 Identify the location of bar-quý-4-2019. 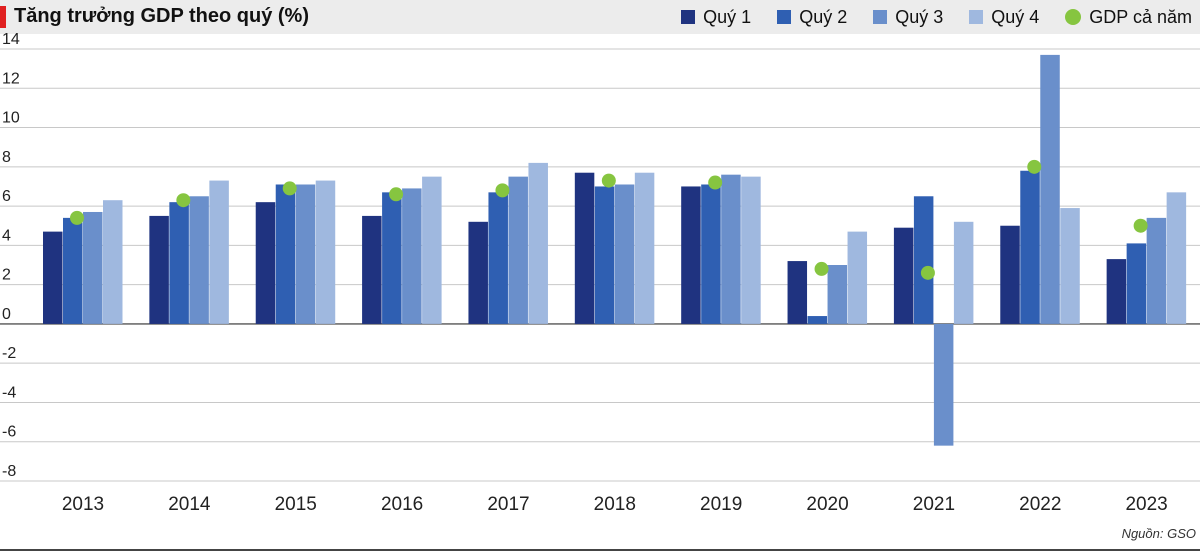
(751, 250).